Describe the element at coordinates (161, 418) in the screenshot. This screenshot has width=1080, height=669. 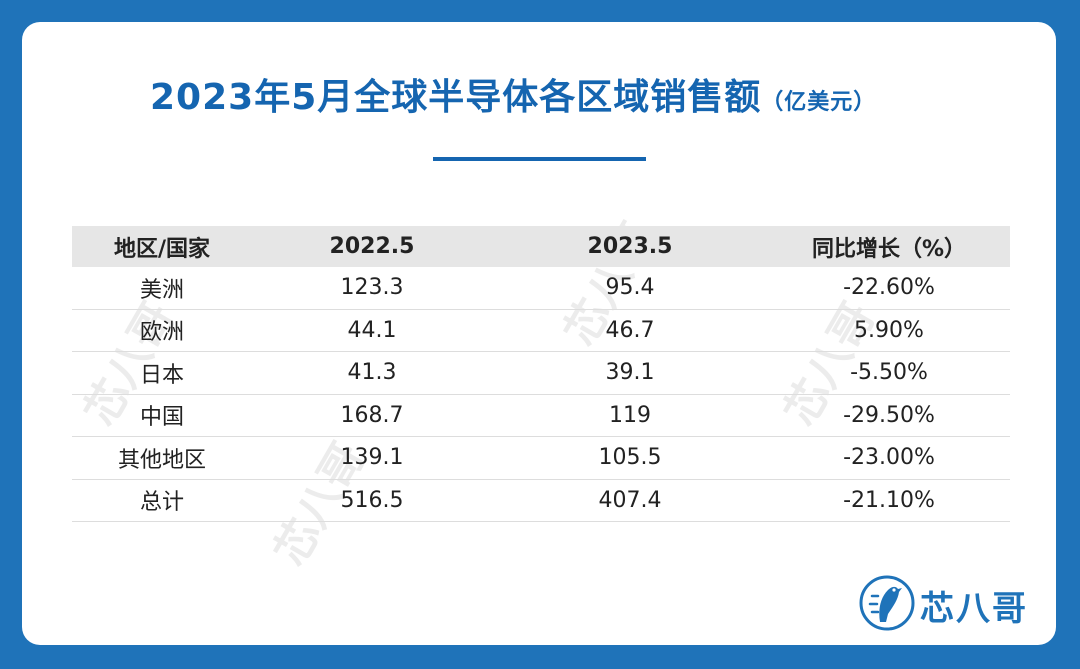
I see `region-cell: 中国` at that location.